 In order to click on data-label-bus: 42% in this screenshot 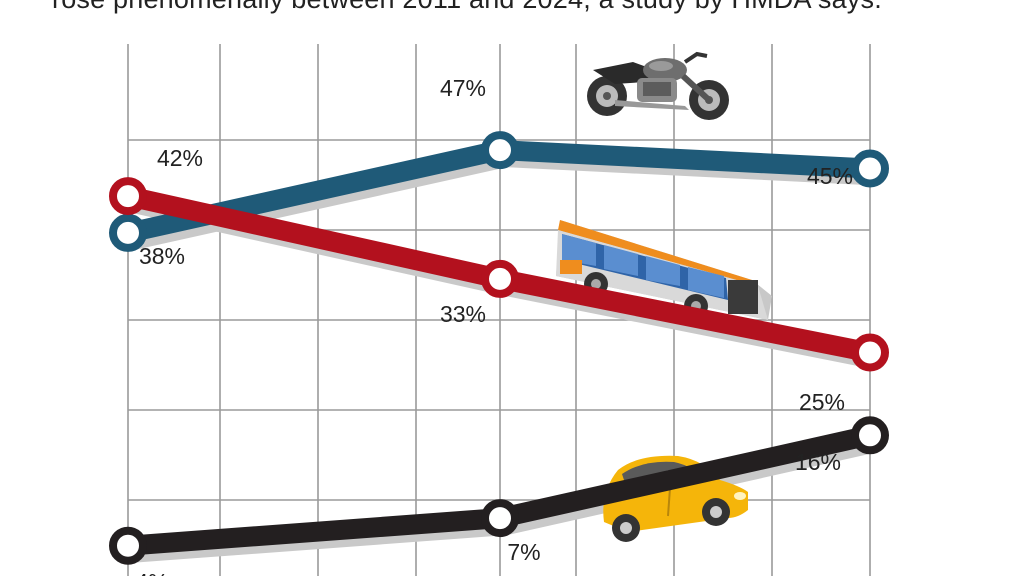, I will do `click(180, 158)`.